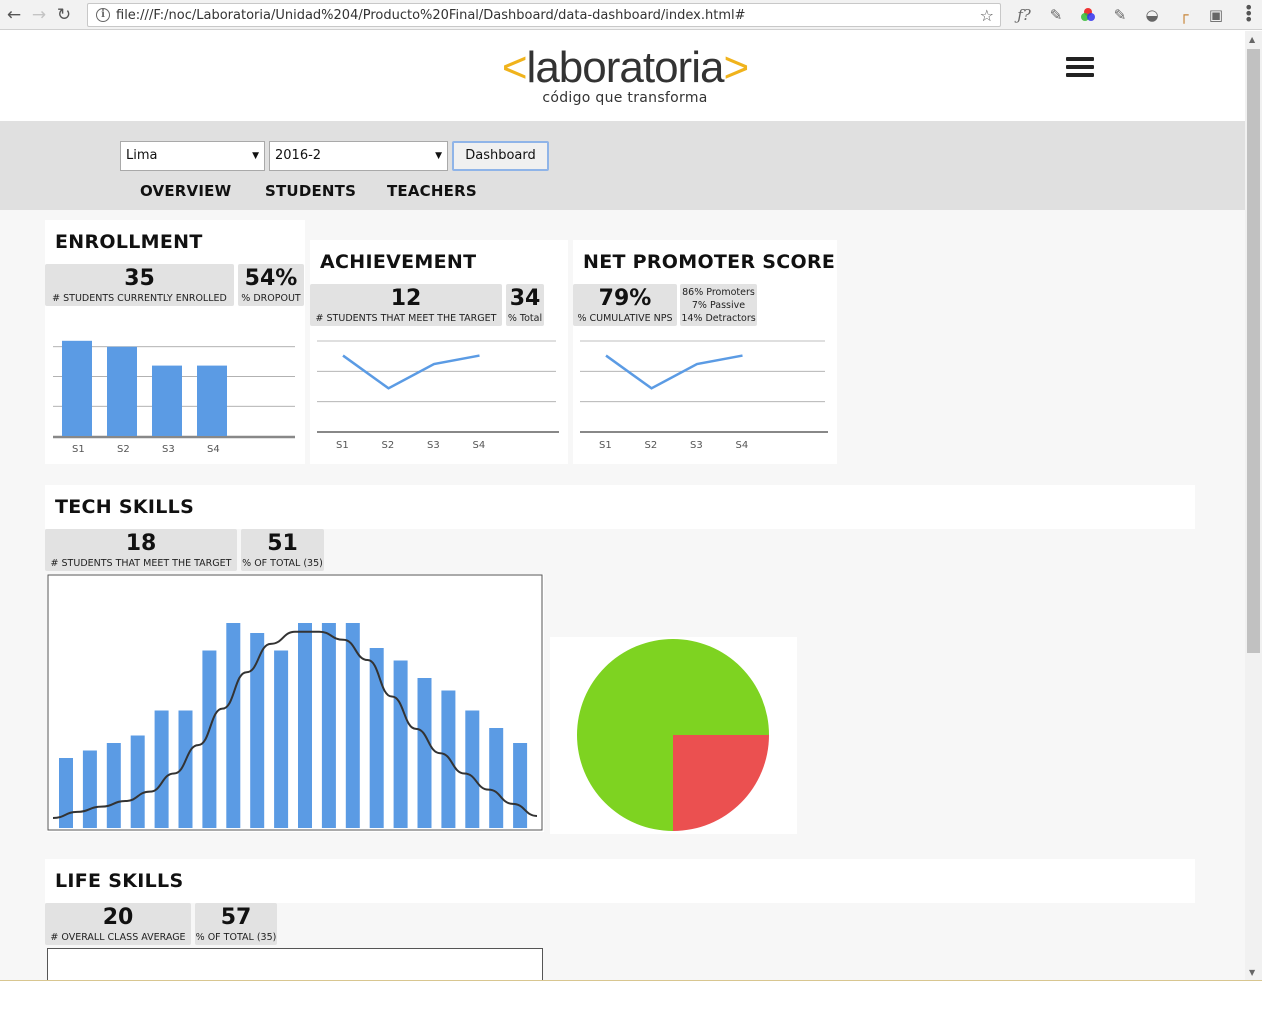 The image size is (1262, 1033). What do you see at coordinates (620, 507) in the screenshot?
I see `tech-skills-header: TECH SKILLS` at bounding box center [620, 507].